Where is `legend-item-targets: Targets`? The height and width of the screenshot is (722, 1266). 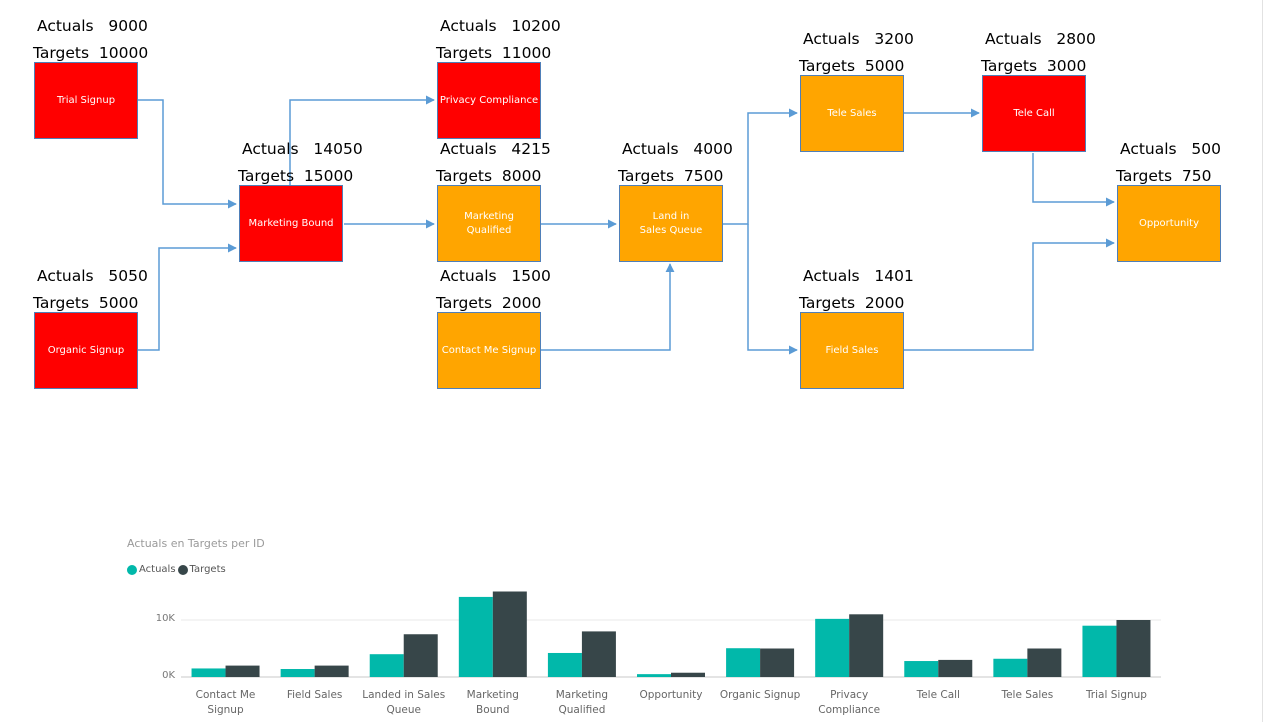
legend-item-targets: Targets is located at coordinates (201, 569).